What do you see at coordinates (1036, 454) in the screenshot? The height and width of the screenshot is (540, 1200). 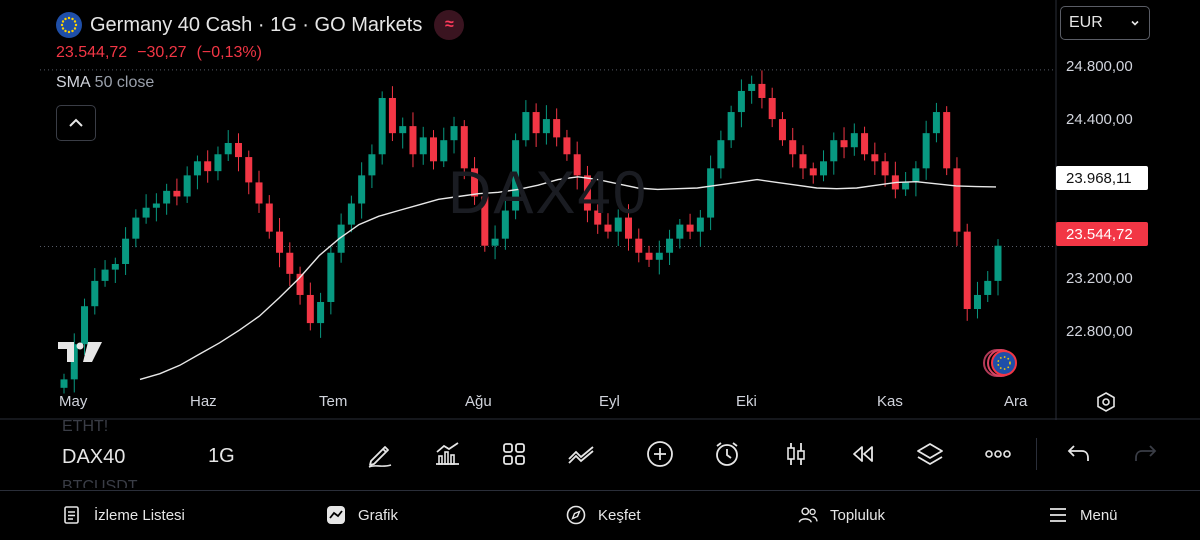 I see `toolbar-divider` at bounding box center [1036, 454].